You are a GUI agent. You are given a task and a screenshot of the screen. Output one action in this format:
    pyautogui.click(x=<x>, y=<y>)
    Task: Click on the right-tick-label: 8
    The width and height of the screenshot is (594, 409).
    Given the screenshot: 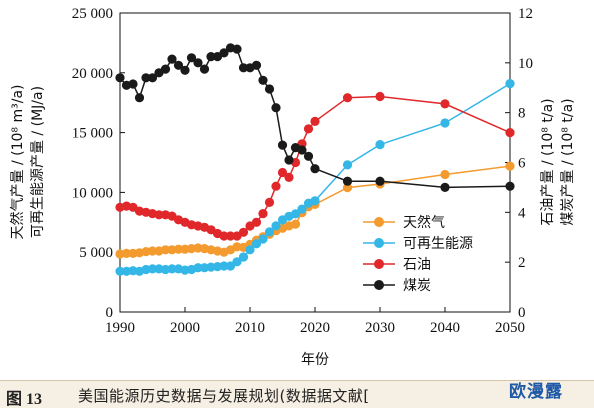 What is the action you would take?
    pyautogui.click(x=522, y=114)
    